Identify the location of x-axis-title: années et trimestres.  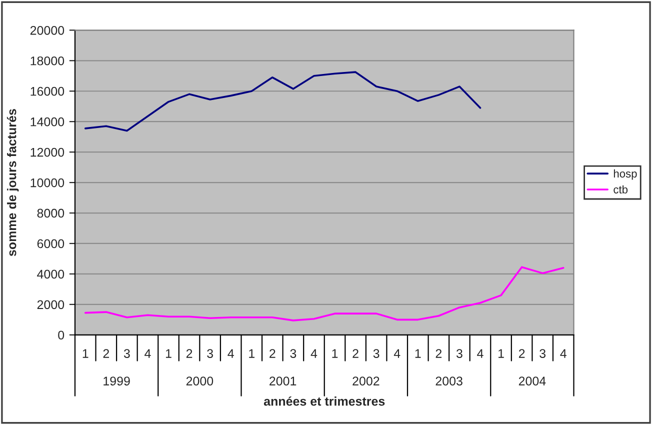
(324, 401).